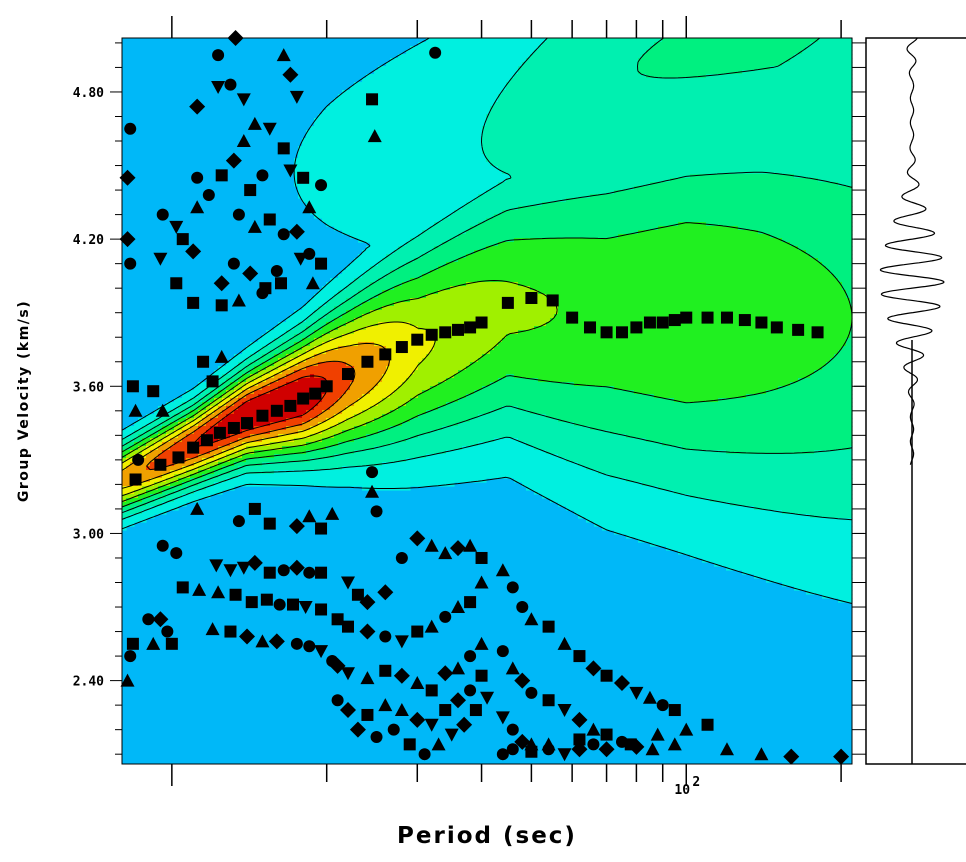  I want to click on contour-line, so click(255, 415).